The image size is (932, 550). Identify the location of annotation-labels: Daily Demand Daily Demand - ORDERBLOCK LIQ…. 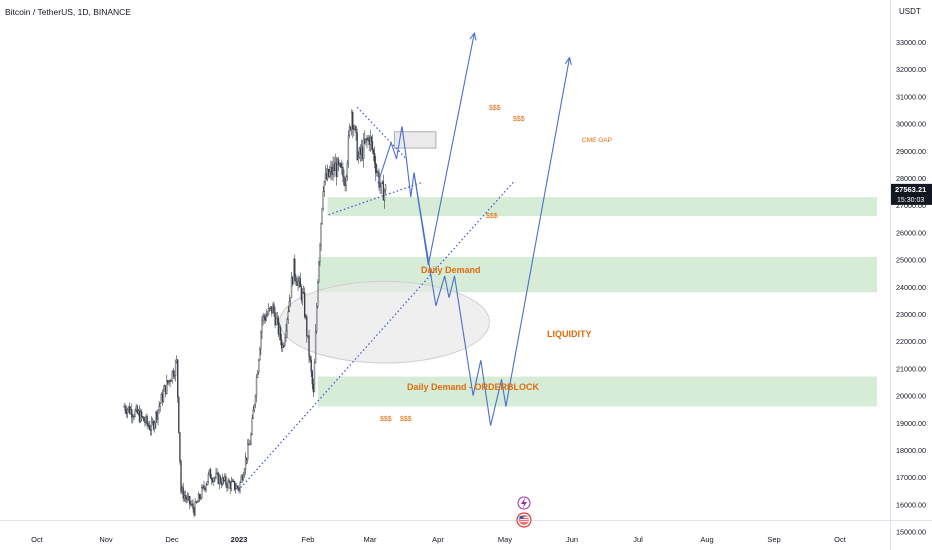
(496, 264).